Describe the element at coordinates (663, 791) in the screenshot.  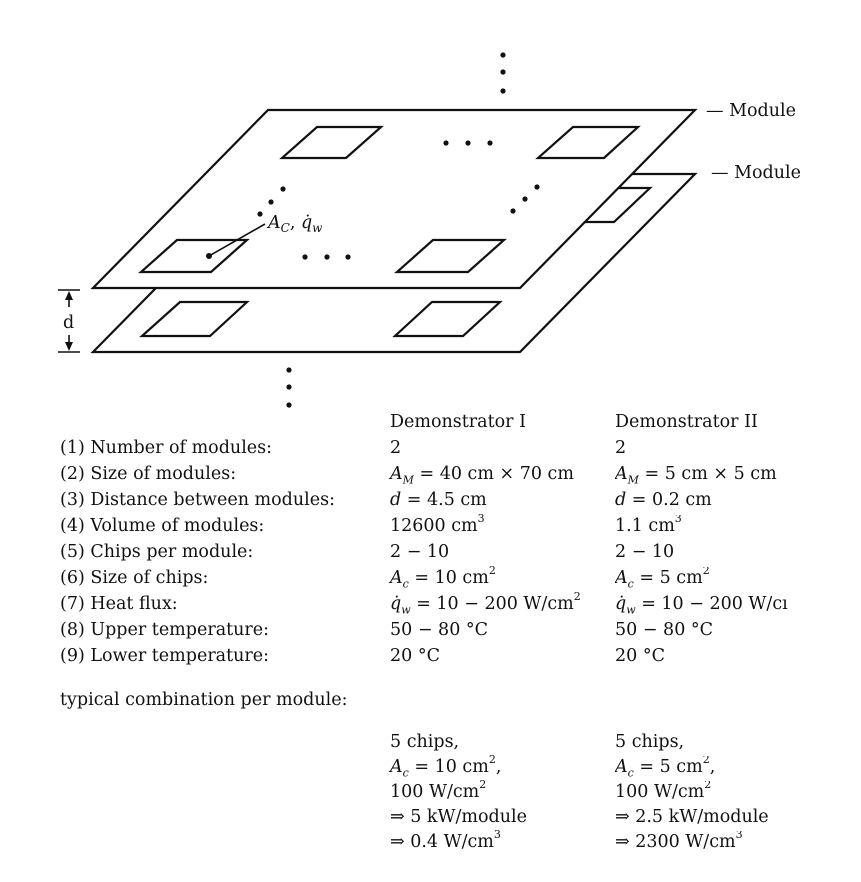
I see `combo-d2-line3: 100 W/cm2` at that location.